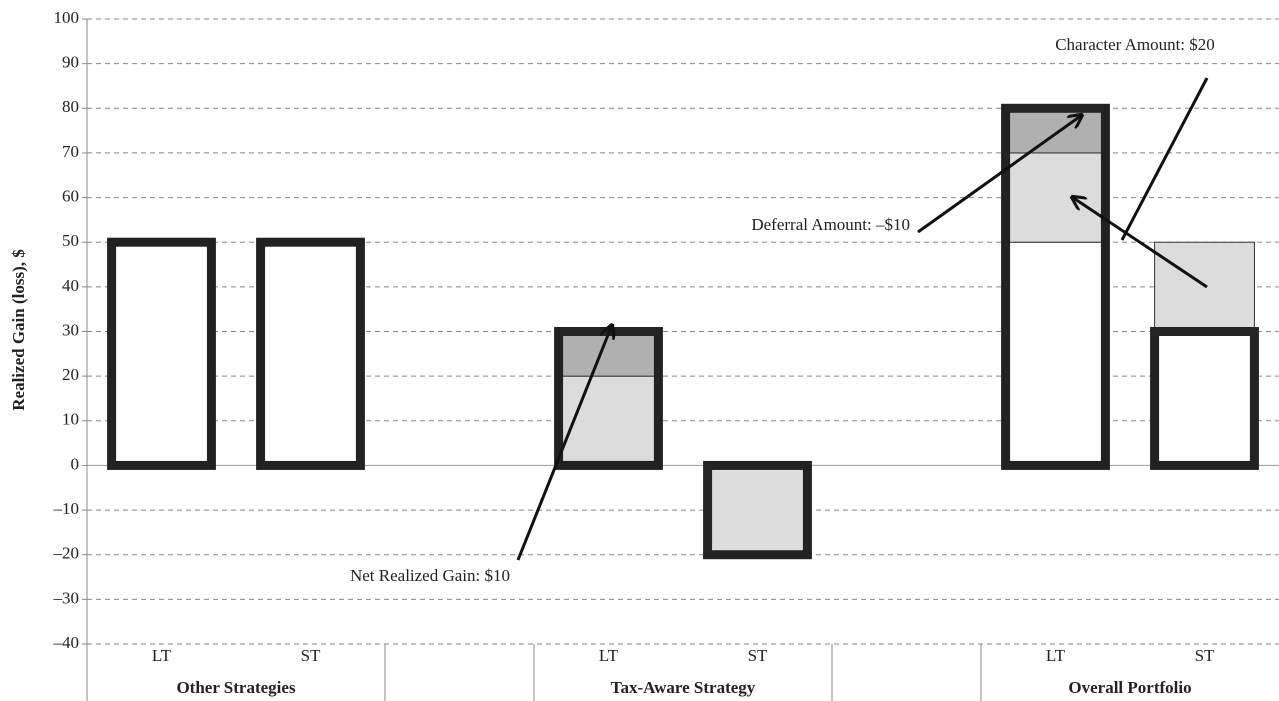 This screenshot has height=701, width=1279. What do you see at coordinates (1135, 44) in the screenshot?
I see `annotation: Character Amount: $20` at bounding box center [1135, 44].